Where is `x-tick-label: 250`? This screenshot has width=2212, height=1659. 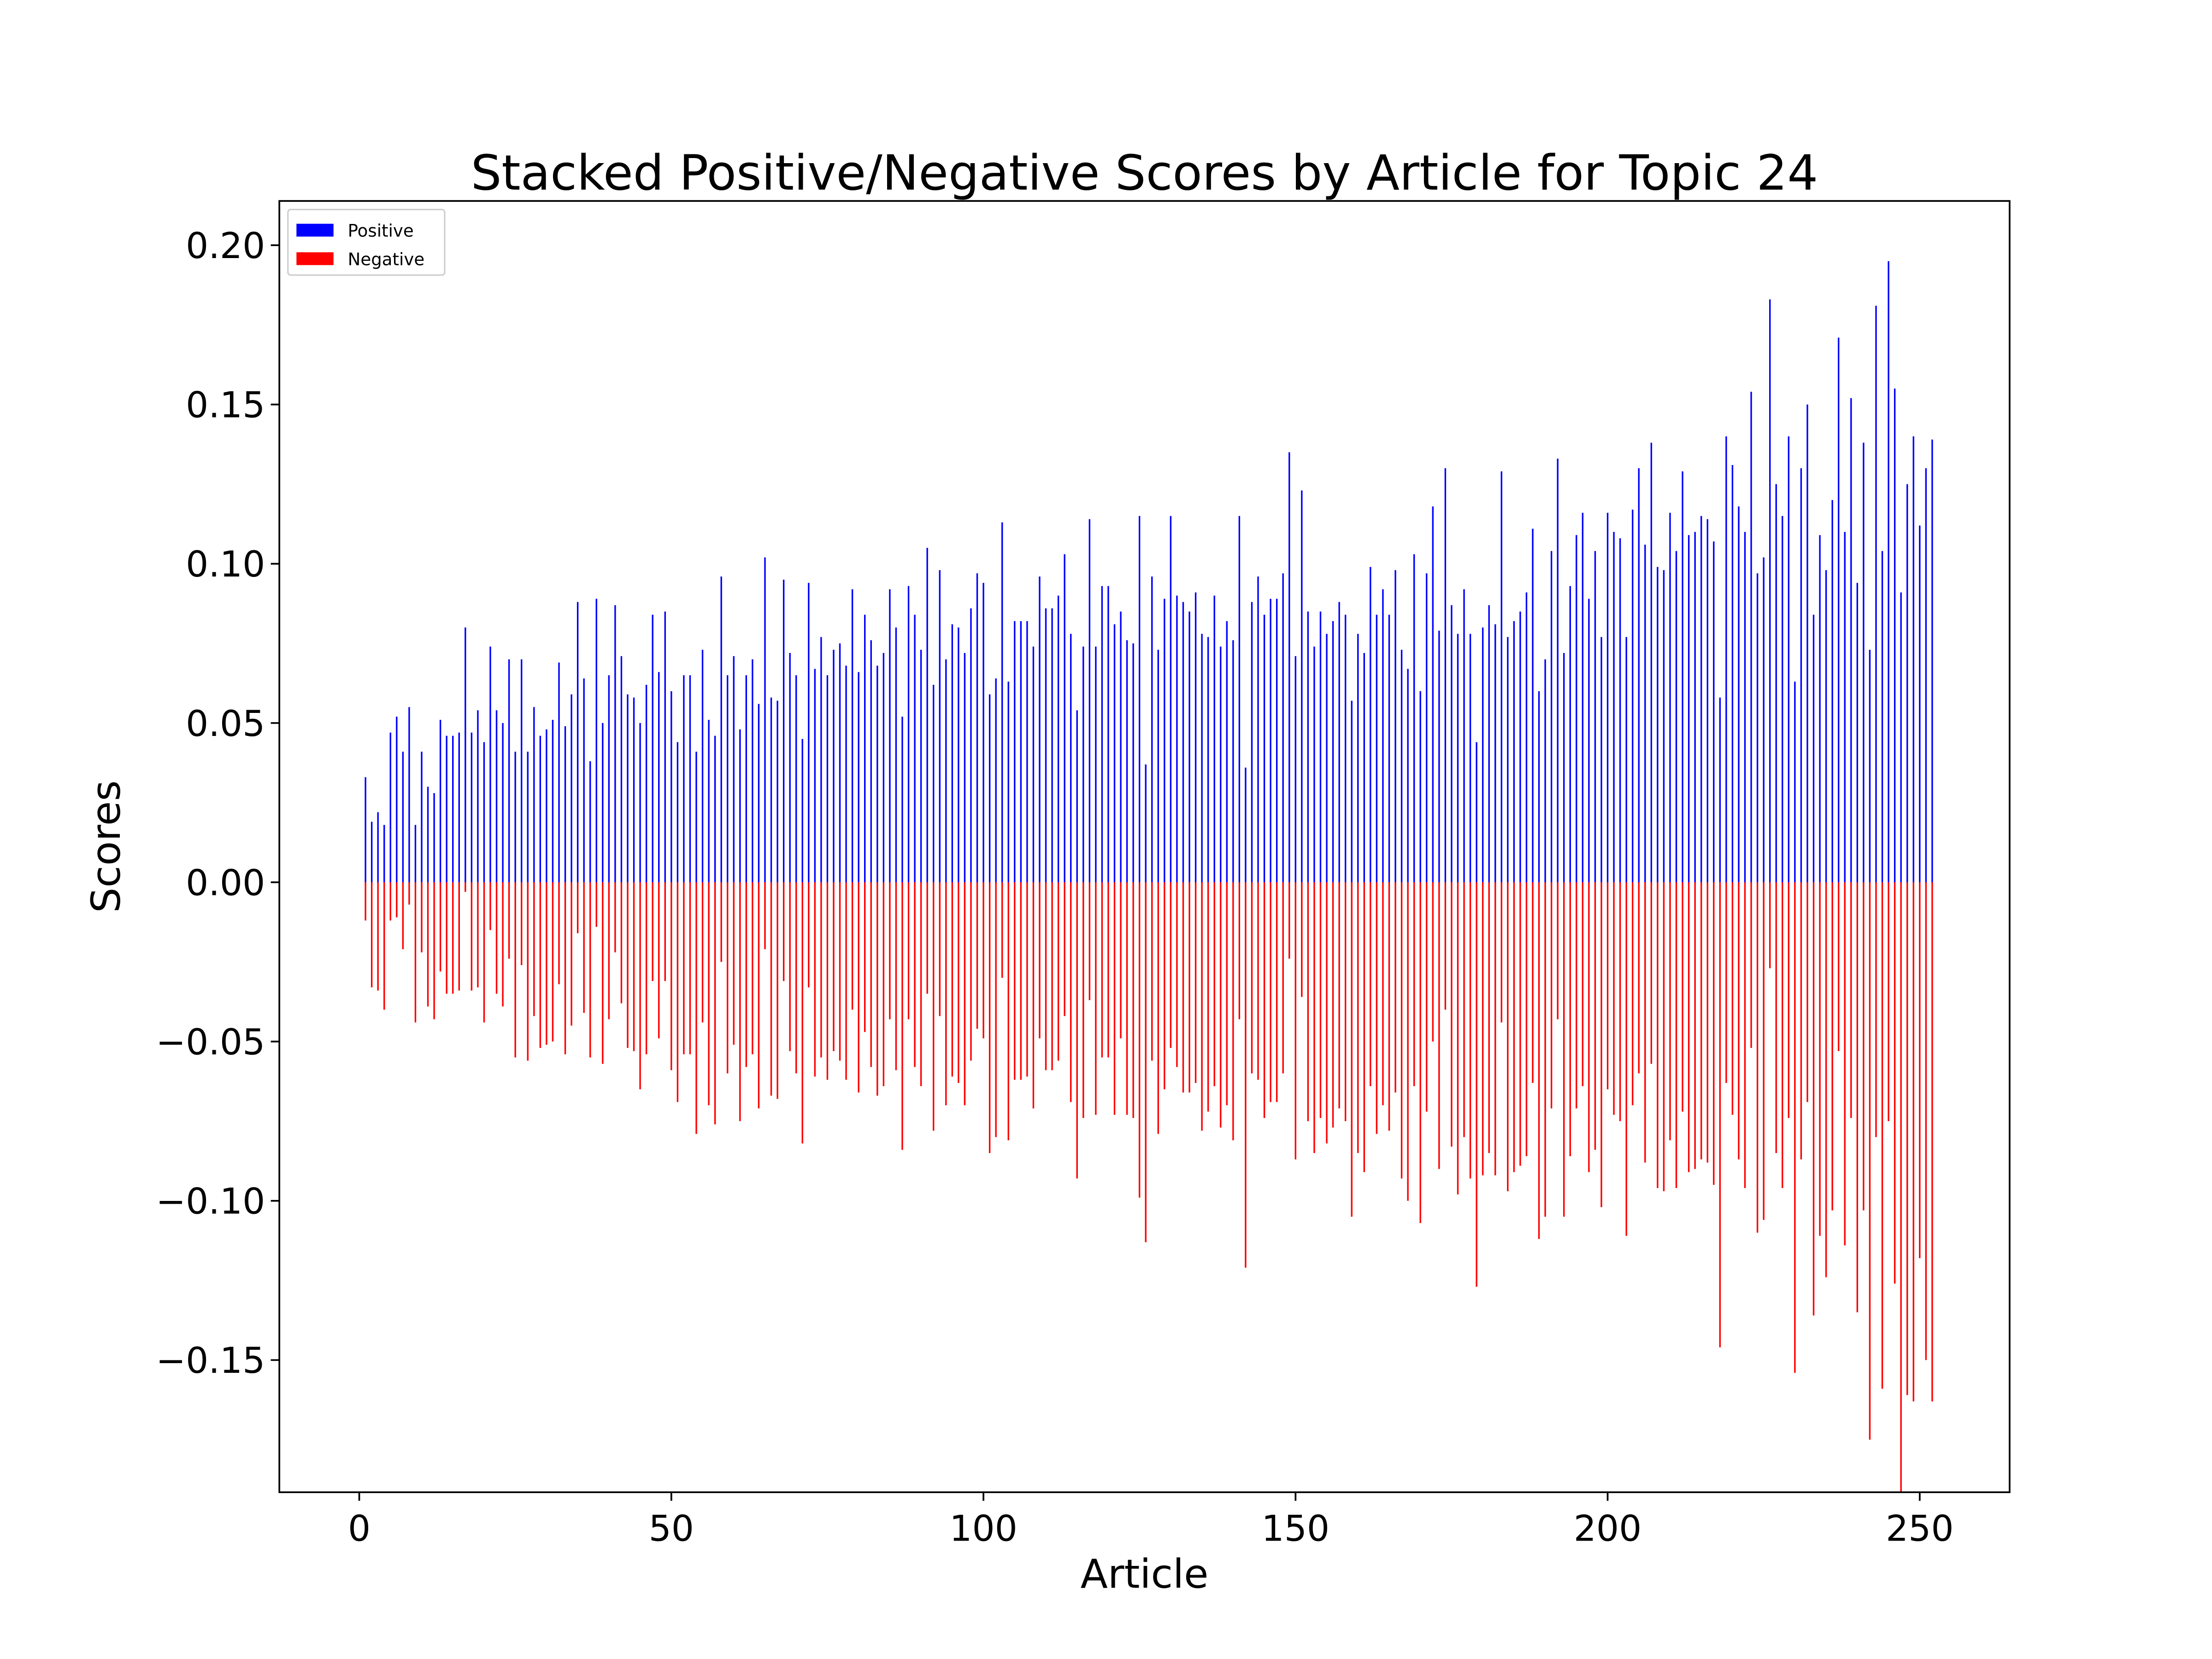 x-tick-label: 250 is located at coordinates (1920, 1528).